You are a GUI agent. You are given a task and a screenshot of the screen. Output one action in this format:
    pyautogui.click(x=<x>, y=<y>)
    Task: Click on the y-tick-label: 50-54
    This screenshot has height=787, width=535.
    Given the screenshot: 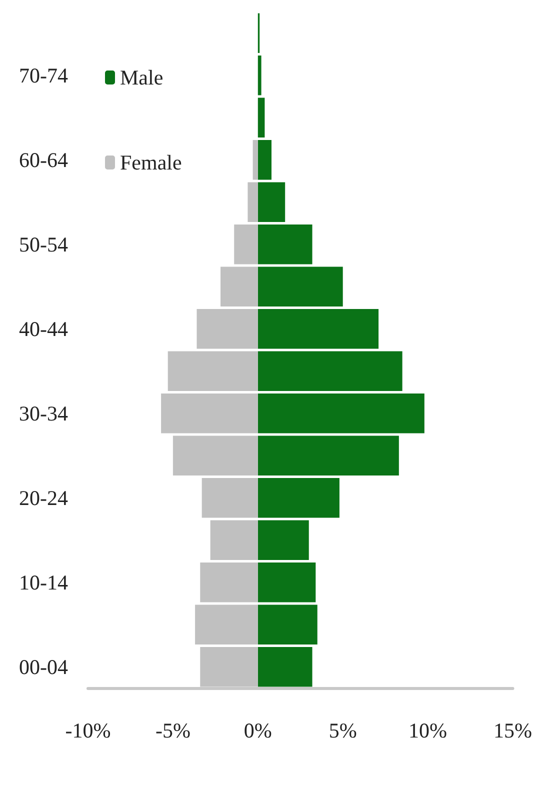 What is the action you would take?
    pyautogui.click(x=43, y=244)
    